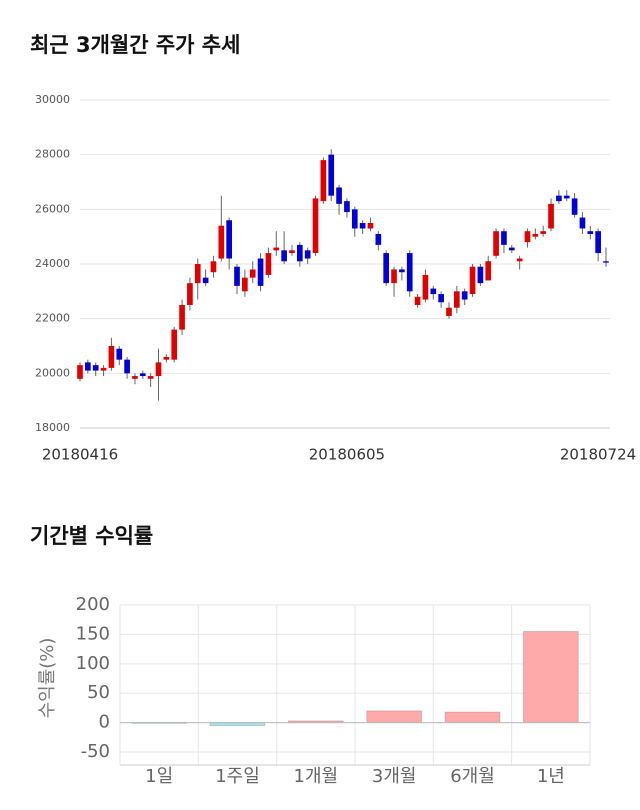 This screenshot has height=810, width=640. What do you see at coordinates (104, 722) in the screenshot?
I see `y-tick-label: 0` at bounding box center [104, 722].